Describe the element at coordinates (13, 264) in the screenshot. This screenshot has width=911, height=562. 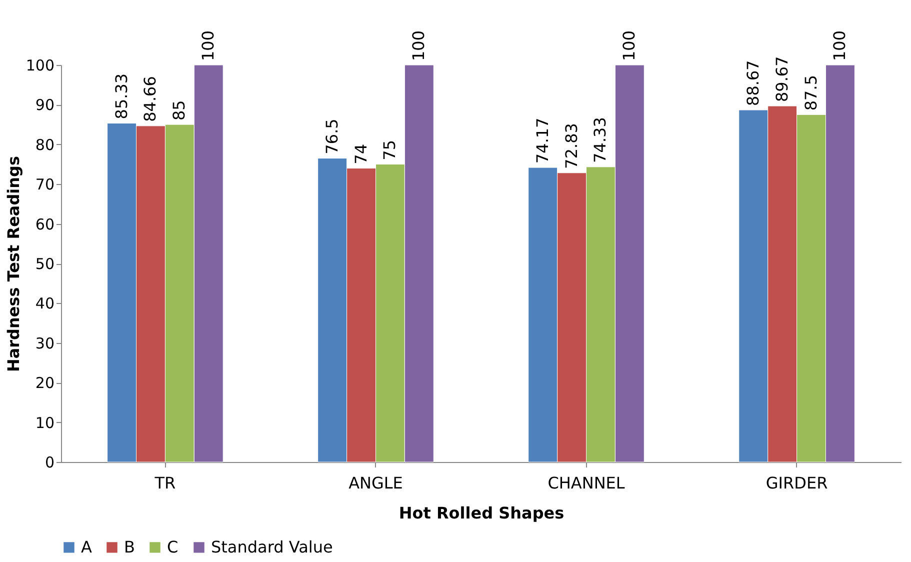
I see `y-axis-title: Hardness Test Readings` at that location.